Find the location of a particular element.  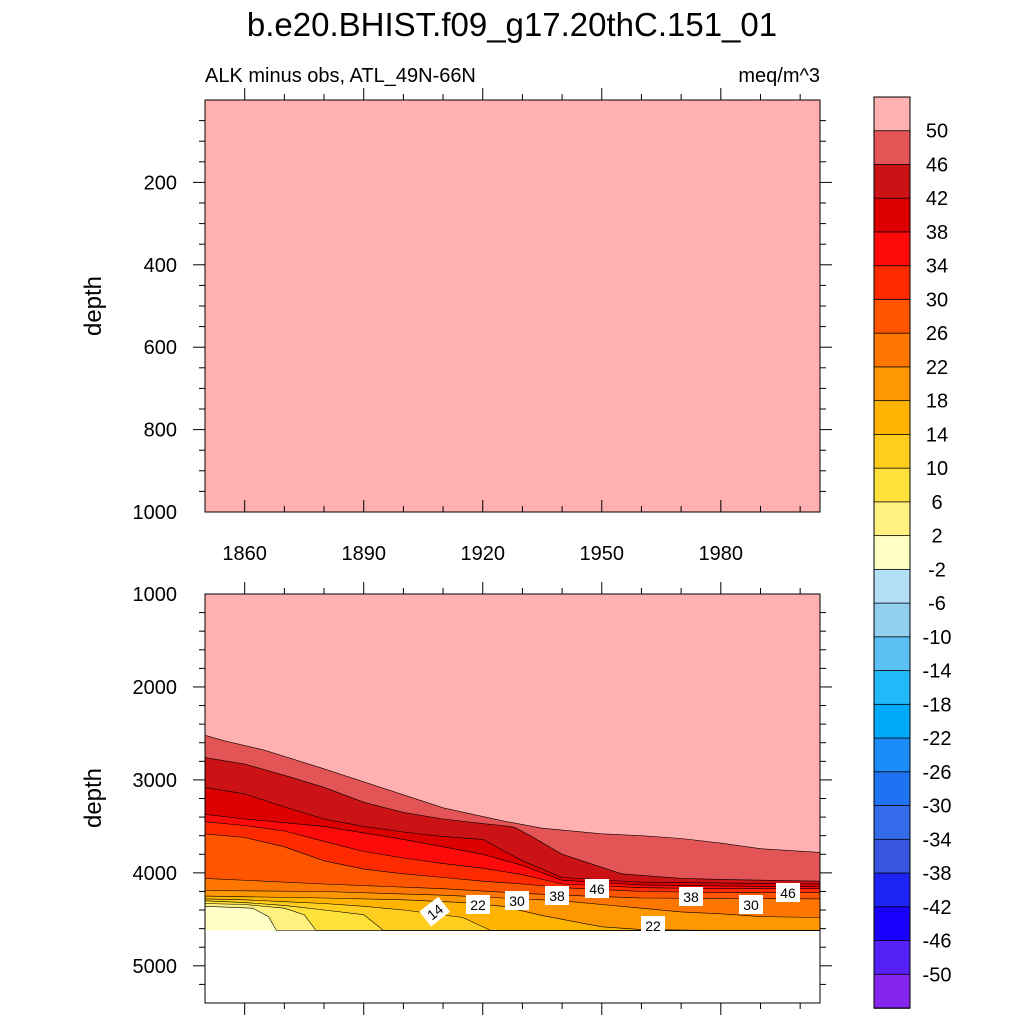

colorbar-label: -50 is located at coordinates (937, 975).